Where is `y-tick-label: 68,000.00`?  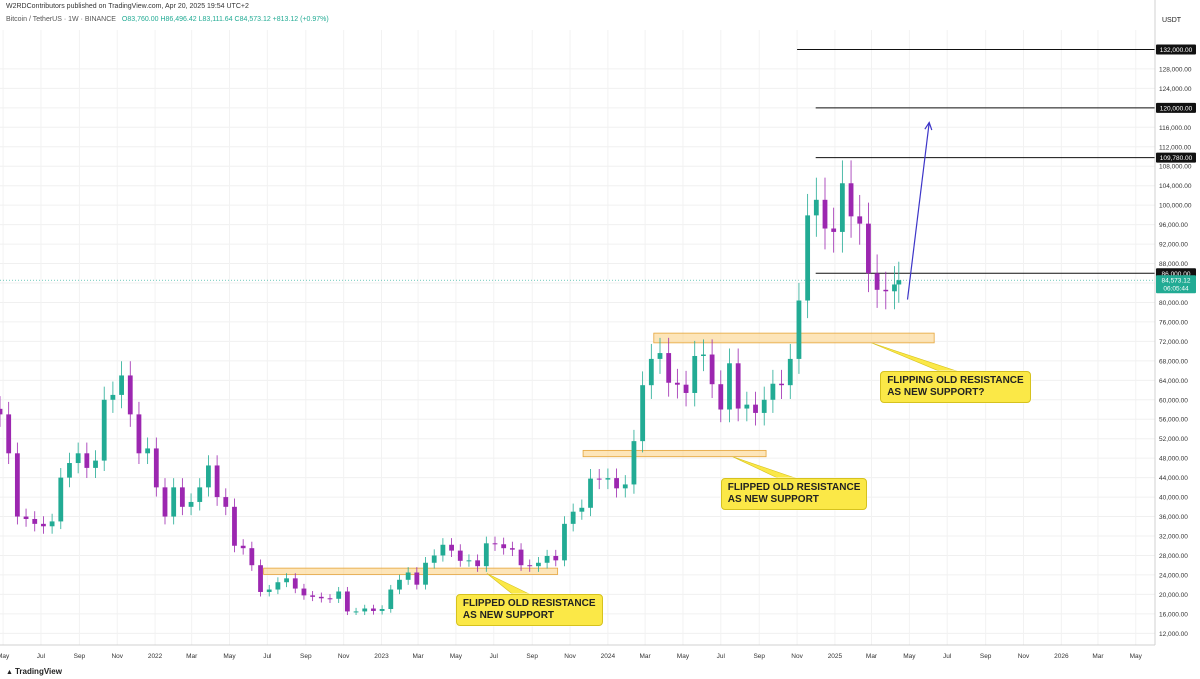 y-tick-label: 68,000.00 is located at coordinates (1173, 361).